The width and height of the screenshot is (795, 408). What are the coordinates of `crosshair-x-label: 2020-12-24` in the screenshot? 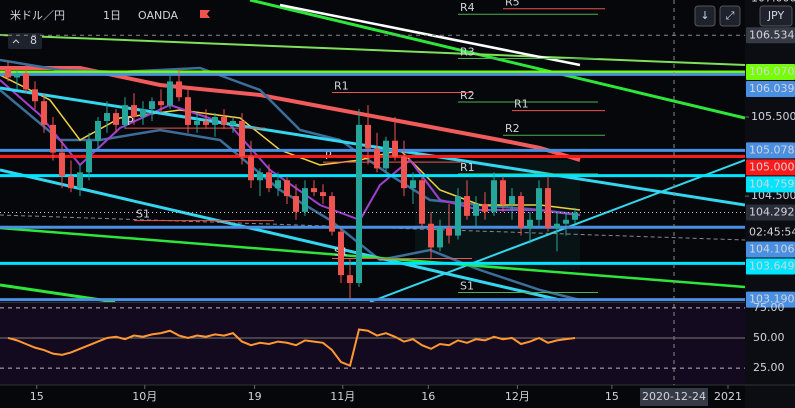 It's located at (674, 396).